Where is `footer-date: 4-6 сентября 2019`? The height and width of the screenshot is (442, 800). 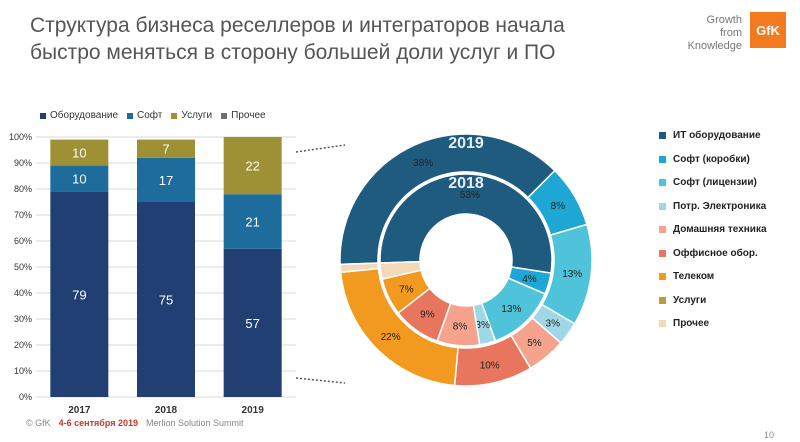 footer-date: 4-6 сентября 2019 is located at coordinates (98, 423).